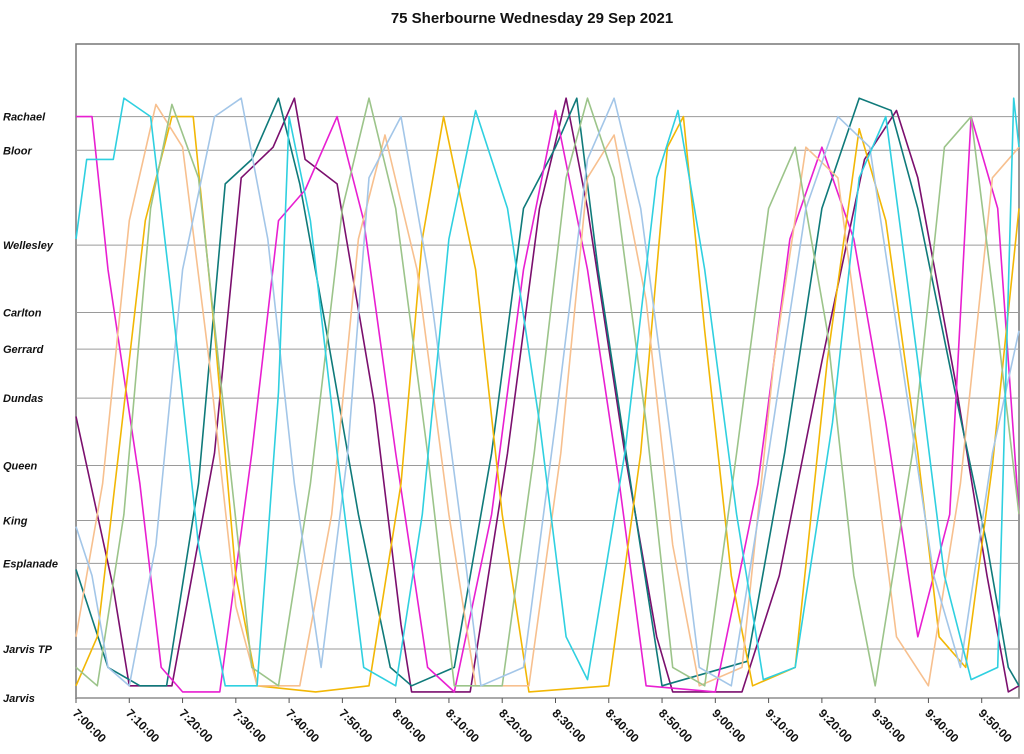 This screenshot has height=754, width=1024. Describe the element at coordinates (15, 522) in the screenshot. I see `stop-label: King` at that location.